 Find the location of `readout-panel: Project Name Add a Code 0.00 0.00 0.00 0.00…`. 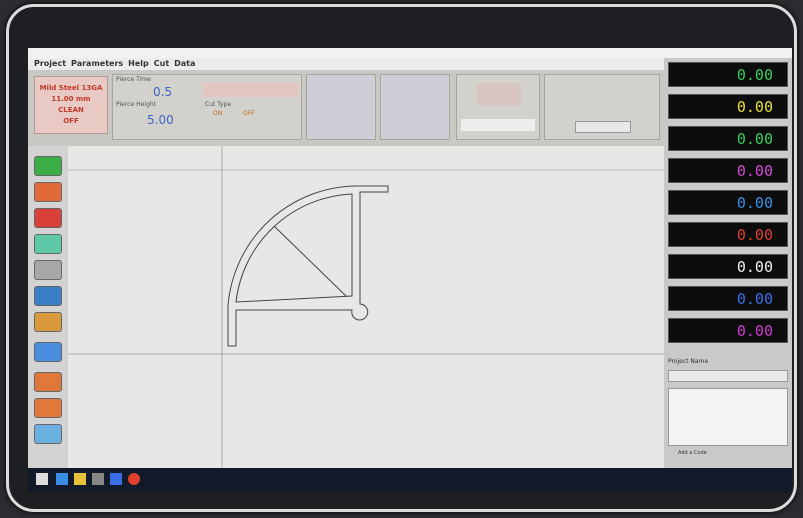

readout-panel: Project Name Add a Code 0.00 0.00 0.00 0.00… is located at coordinates (728, 263).